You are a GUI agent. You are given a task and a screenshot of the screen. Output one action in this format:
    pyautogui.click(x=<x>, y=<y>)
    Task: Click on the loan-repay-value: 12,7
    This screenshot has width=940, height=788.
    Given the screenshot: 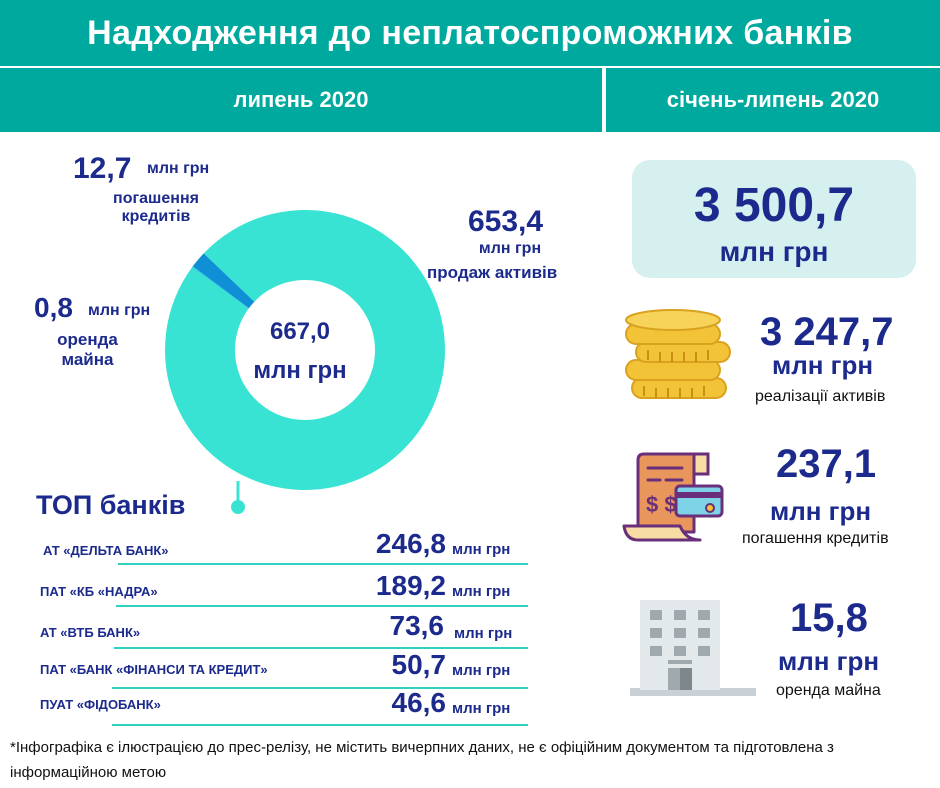 What is the action you would take?
    pyautogui.click(x=102, y=168)
    